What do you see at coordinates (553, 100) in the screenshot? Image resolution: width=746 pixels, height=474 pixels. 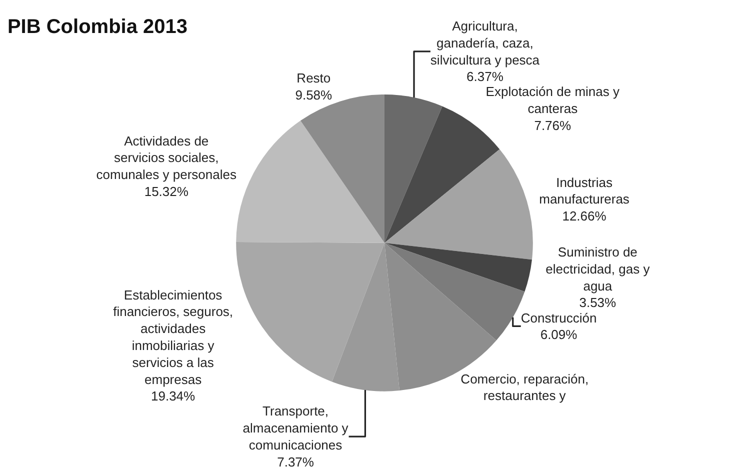 I see `slice-label: Explotación de minas y canteras` at bounding box center [553, 100].